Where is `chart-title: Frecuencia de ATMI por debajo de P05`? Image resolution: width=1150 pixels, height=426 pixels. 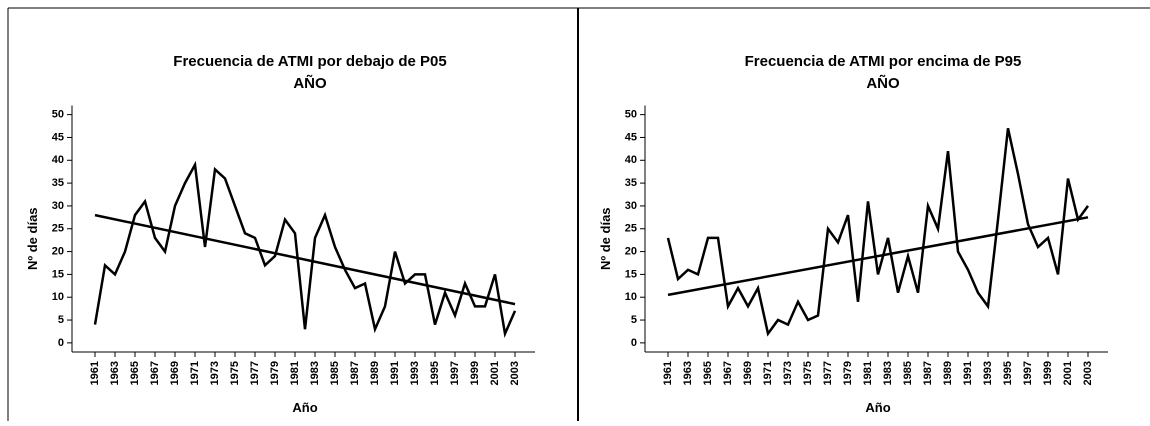
chart-title: Frecuencia de ATMI por debajo de P05 is located at coordinates (309, 61).